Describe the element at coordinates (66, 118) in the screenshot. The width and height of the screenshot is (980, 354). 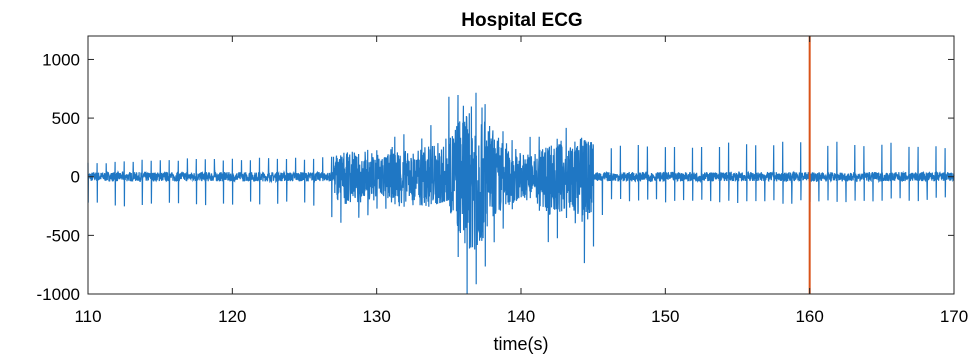
I see `y-tick-label: 500` at that location.